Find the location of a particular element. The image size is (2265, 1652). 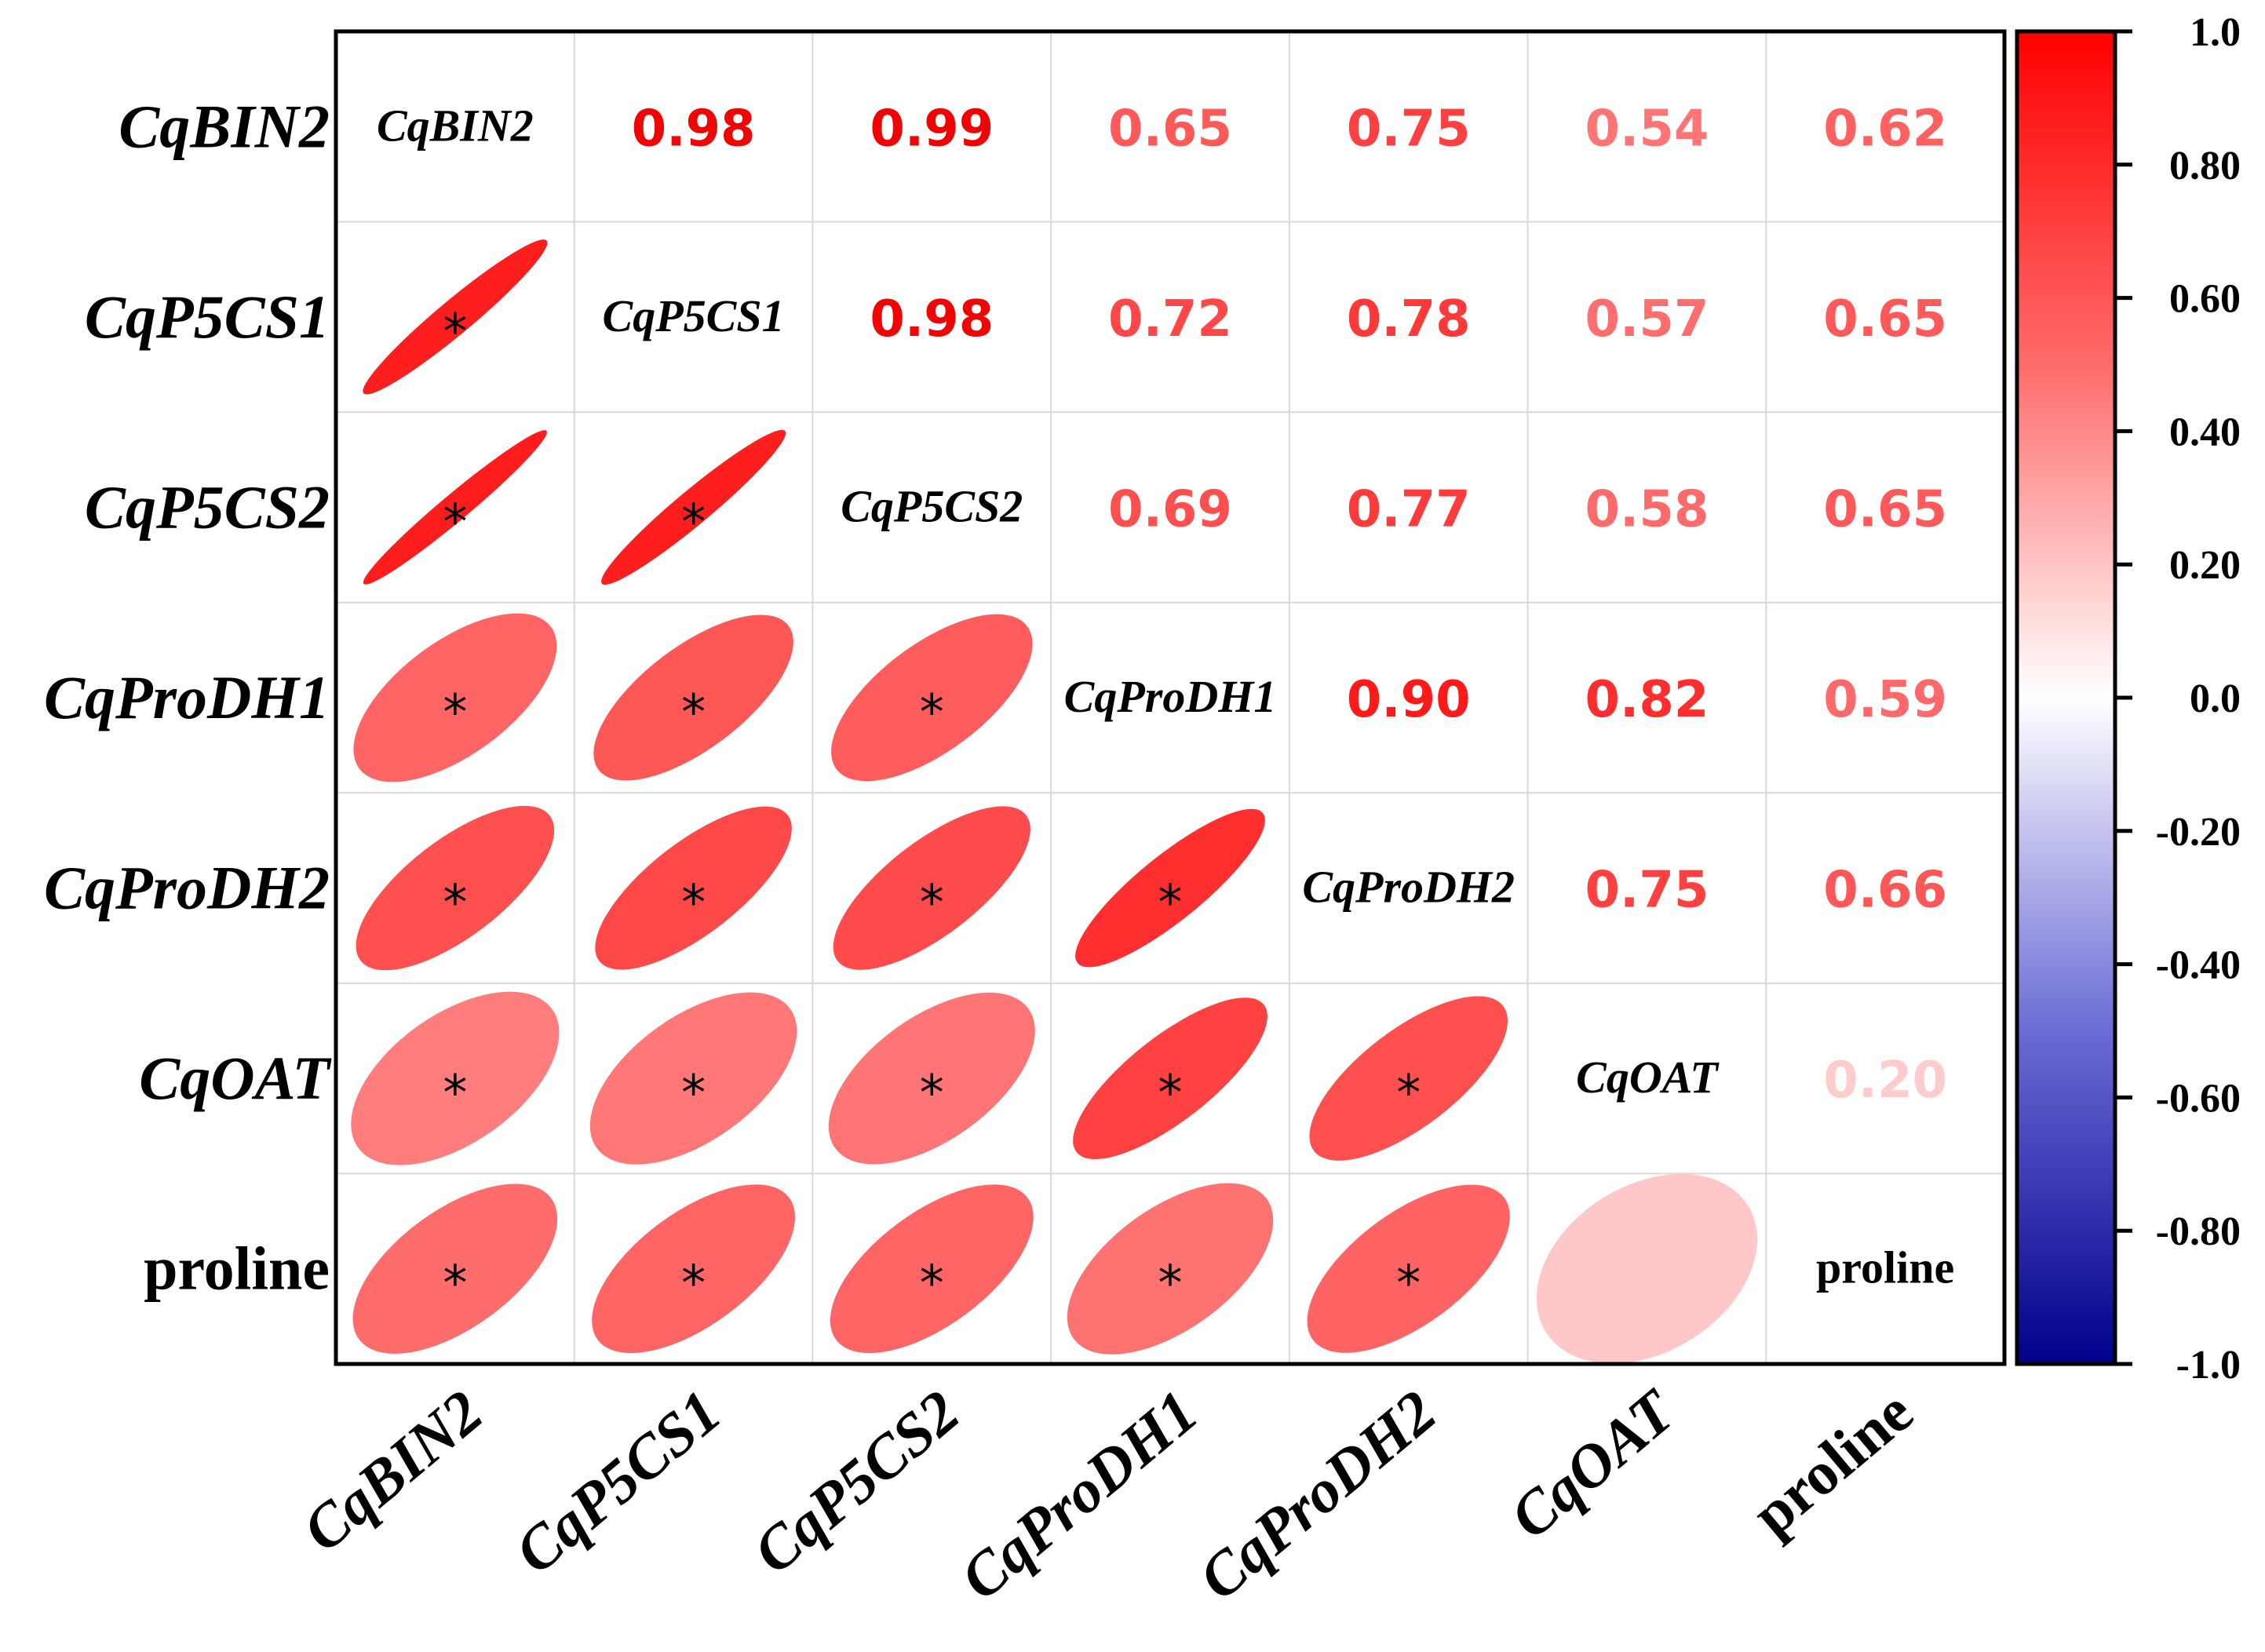

colorbar-tick-label: 0.0 is located at coordinates (2215, 698).